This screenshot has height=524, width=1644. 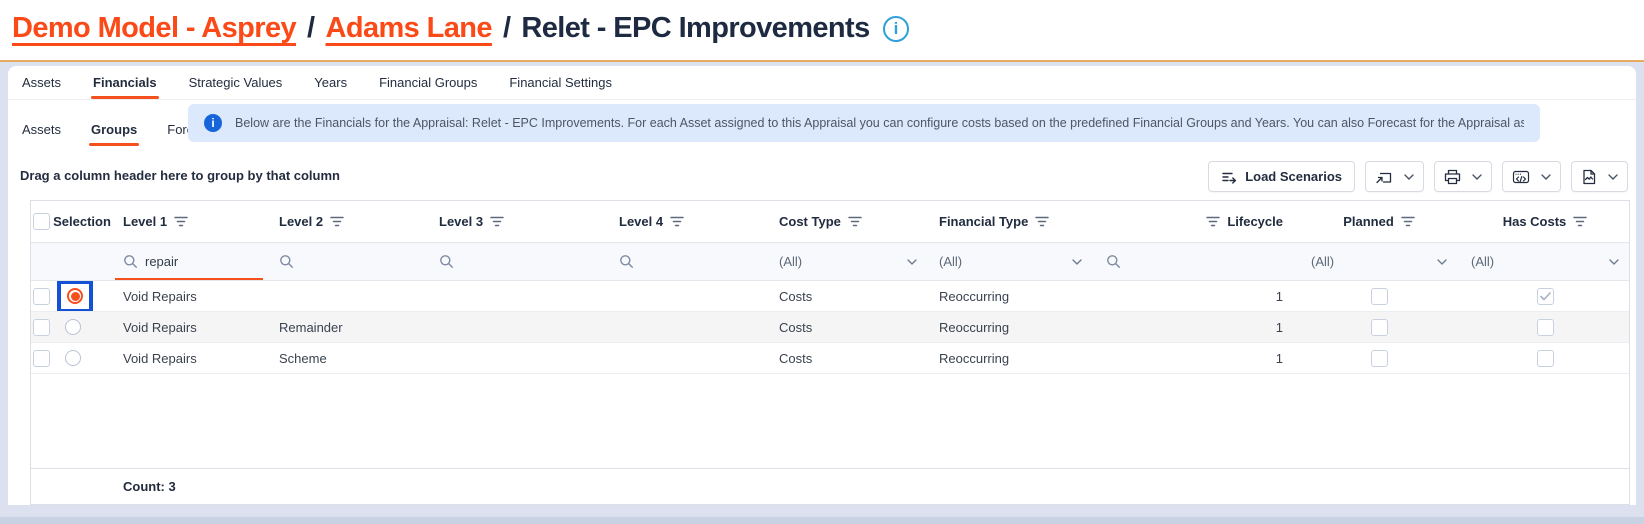 I want to click on breadcrumb-link-asset: Adams Lane, so click(x=409, y=28).